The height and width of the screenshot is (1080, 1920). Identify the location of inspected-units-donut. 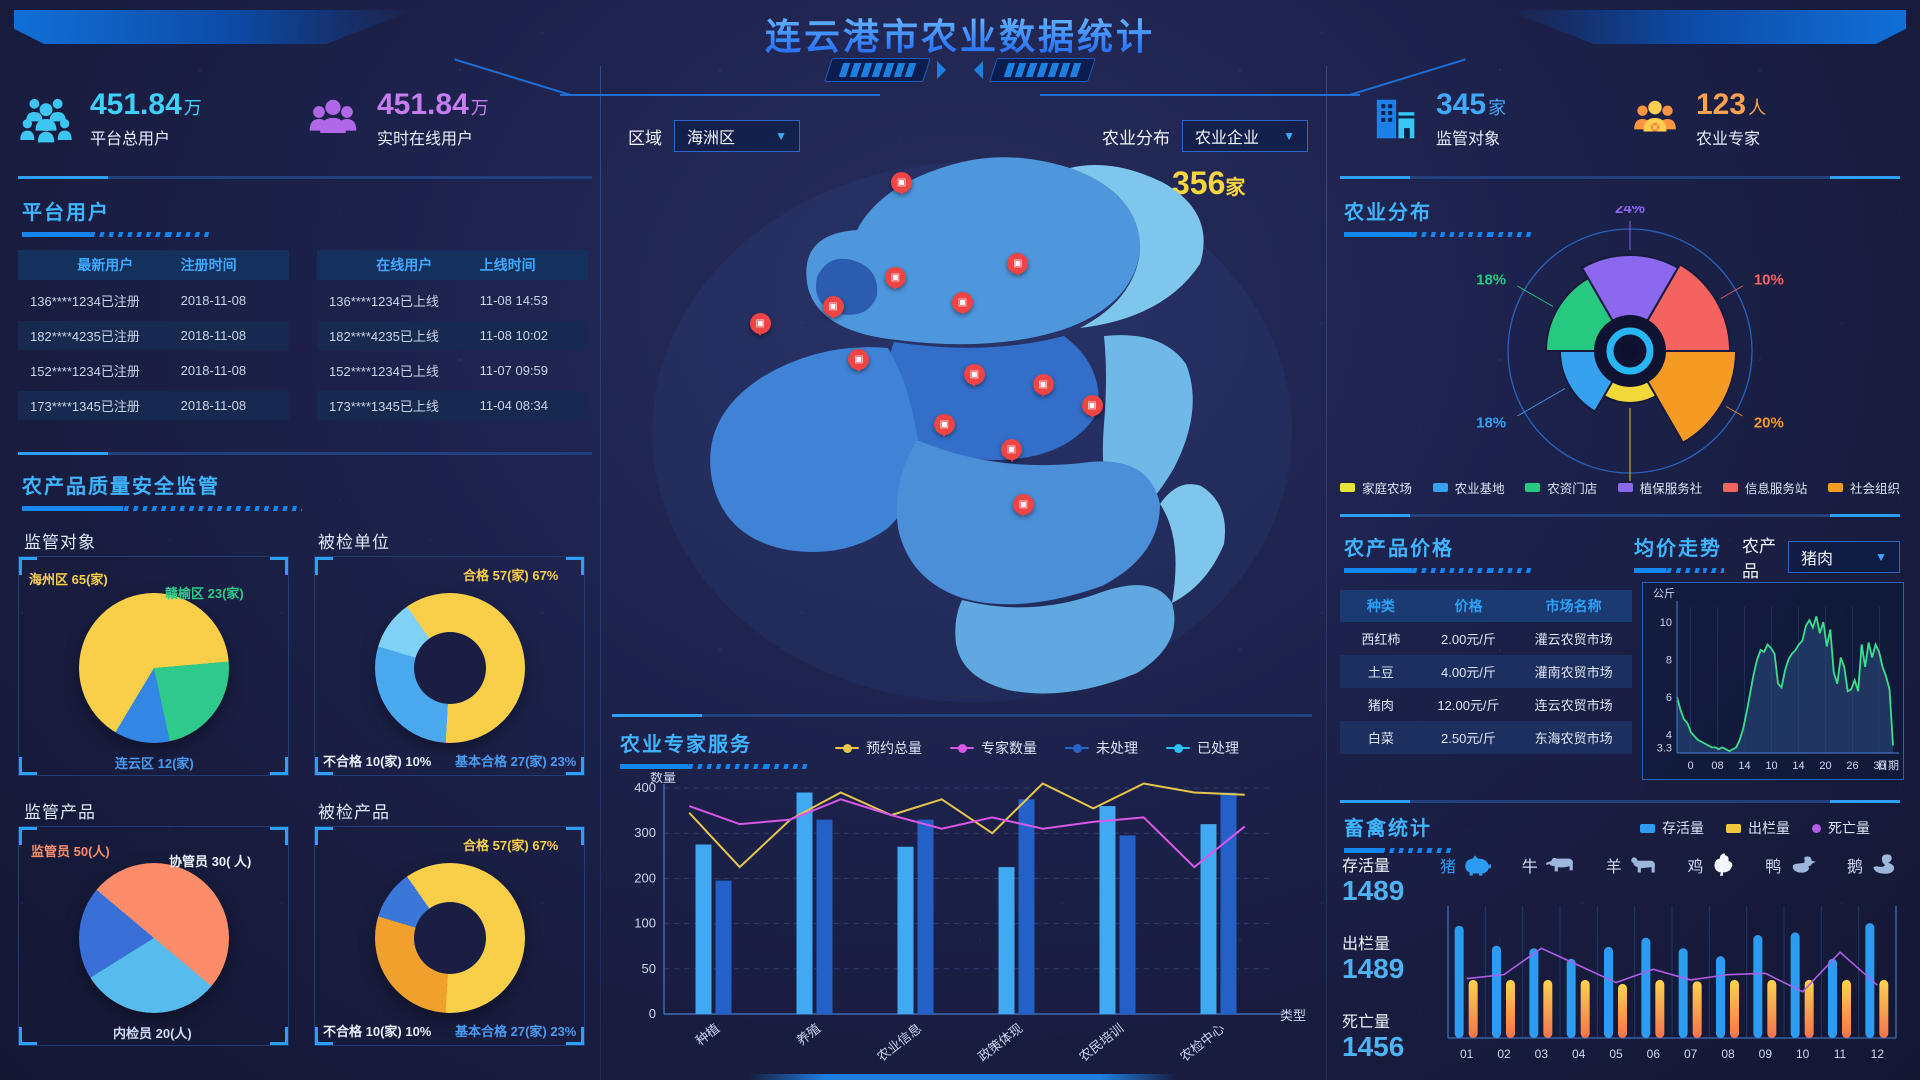
(450, 668).